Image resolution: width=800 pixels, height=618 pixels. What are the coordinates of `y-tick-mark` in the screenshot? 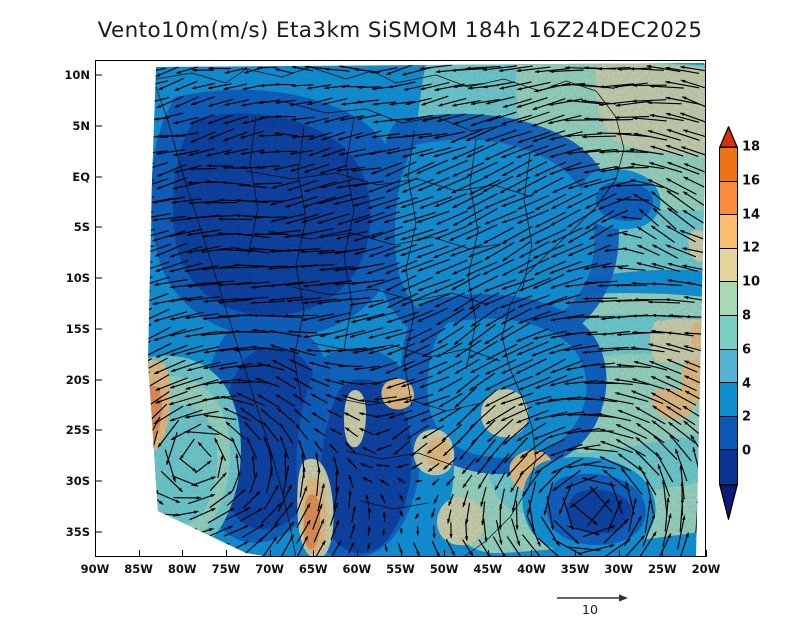 It's located at (98, 329).